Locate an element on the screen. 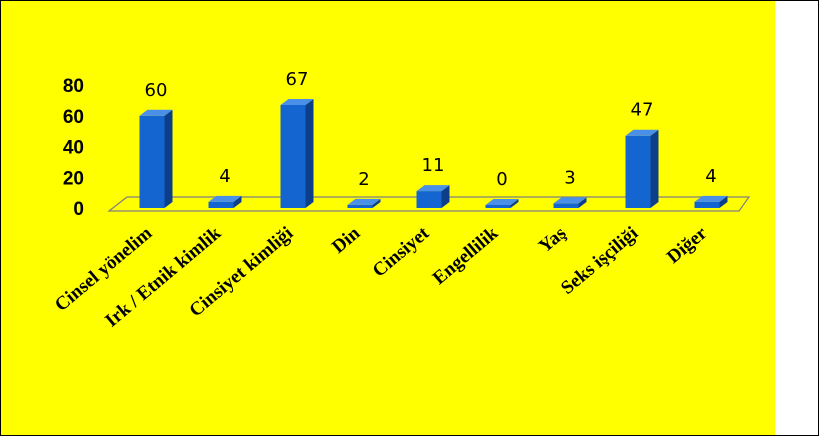  data-label: 3 is located at coordinates (569, 177).